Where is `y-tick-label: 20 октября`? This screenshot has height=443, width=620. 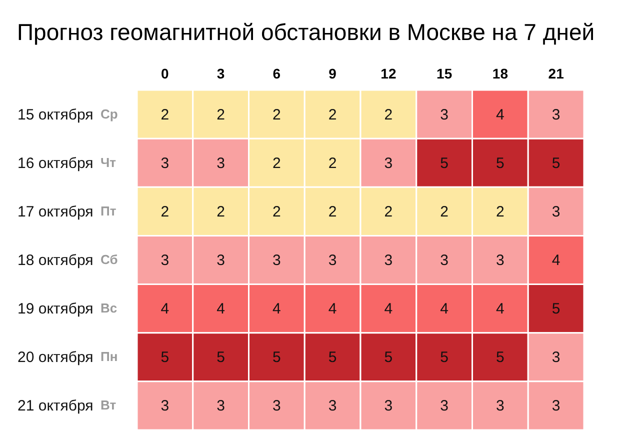
y-tick-label: 20 октября is located at coordinates (56, 357).